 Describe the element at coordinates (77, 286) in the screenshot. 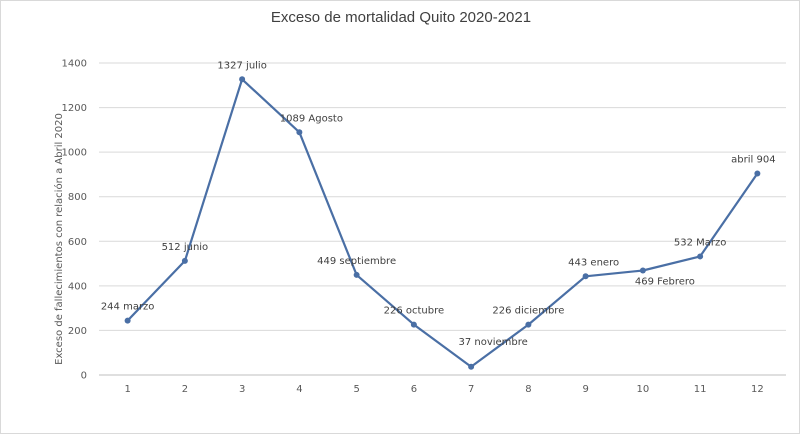

I see `y-tick-label: 400` at that location.